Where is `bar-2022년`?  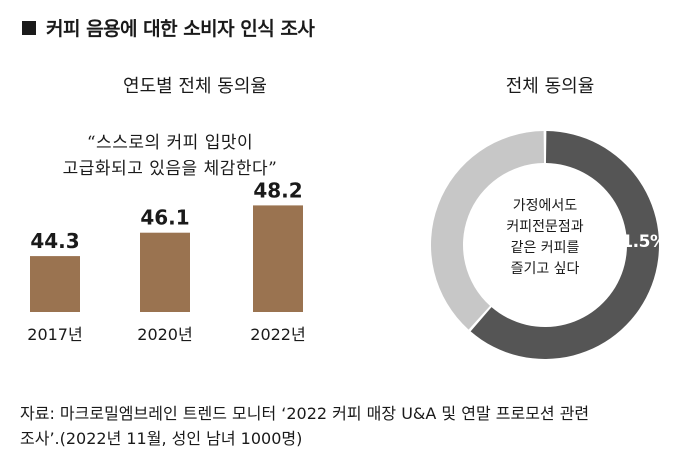
bar-2022년 is located at coordinates (278, 258).